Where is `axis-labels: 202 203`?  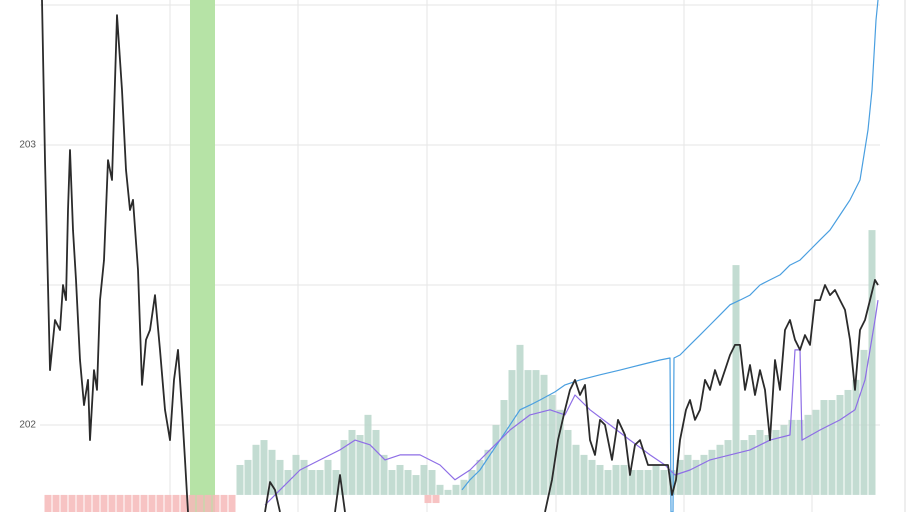
axis-labels: 202 203 is located at coordinates (27, 285).